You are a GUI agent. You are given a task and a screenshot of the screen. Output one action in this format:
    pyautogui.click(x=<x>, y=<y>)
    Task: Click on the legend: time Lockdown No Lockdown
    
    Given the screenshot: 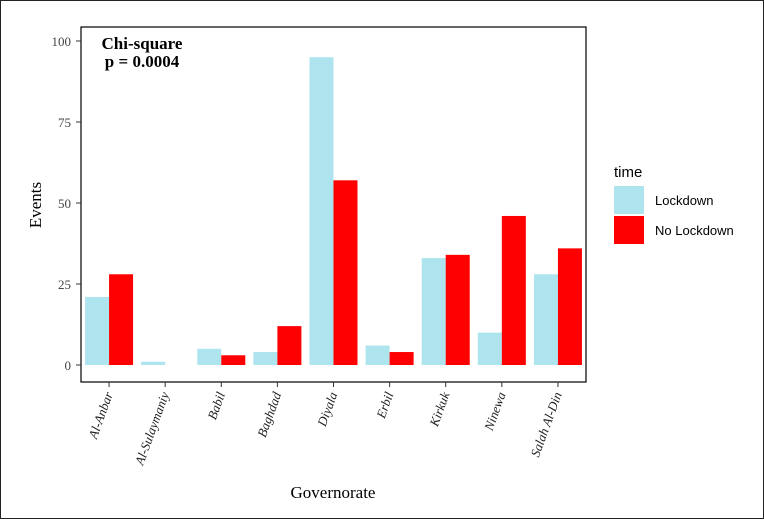 What is the action you would take?
    pyautogui.click(x=674, y=204)
    